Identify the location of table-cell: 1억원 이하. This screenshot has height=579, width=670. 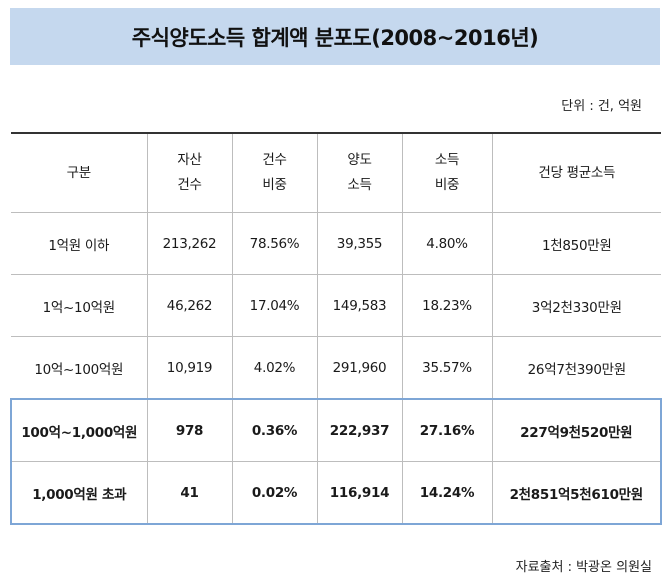
(79, 243).